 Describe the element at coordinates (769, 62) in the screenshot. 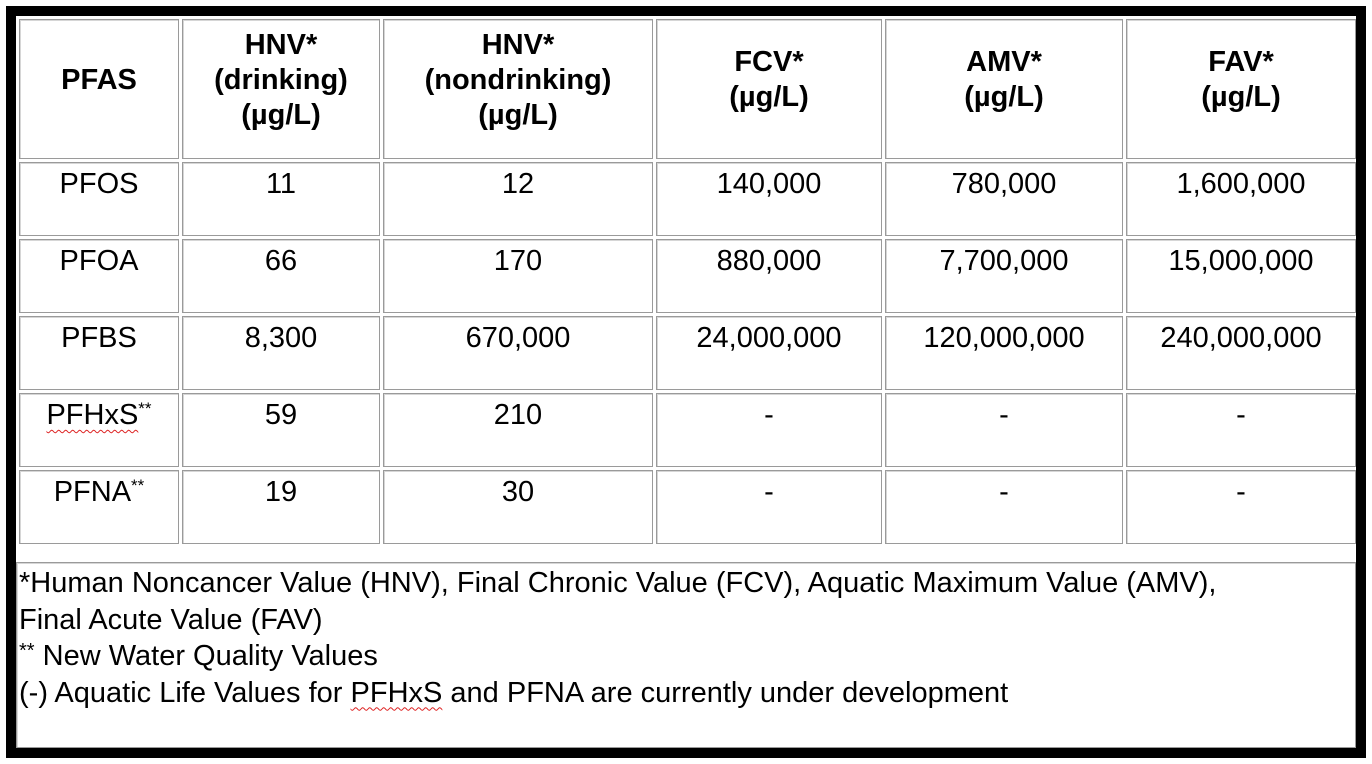

I see `header-line: FCV*` at that location.